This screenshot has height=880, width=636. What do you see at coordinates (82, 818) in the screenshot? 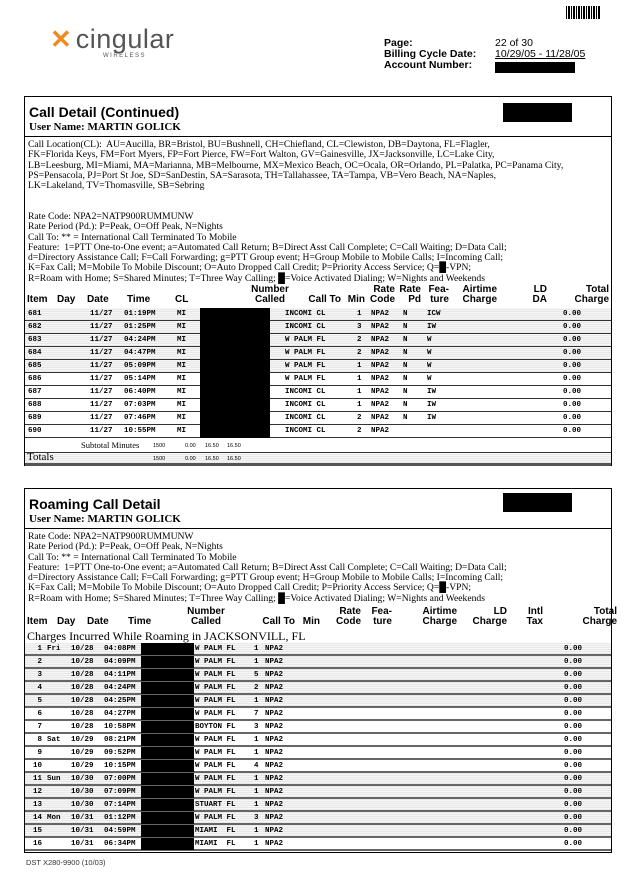
I see `cell-date: 10/31` at bounding box center [82, 818].